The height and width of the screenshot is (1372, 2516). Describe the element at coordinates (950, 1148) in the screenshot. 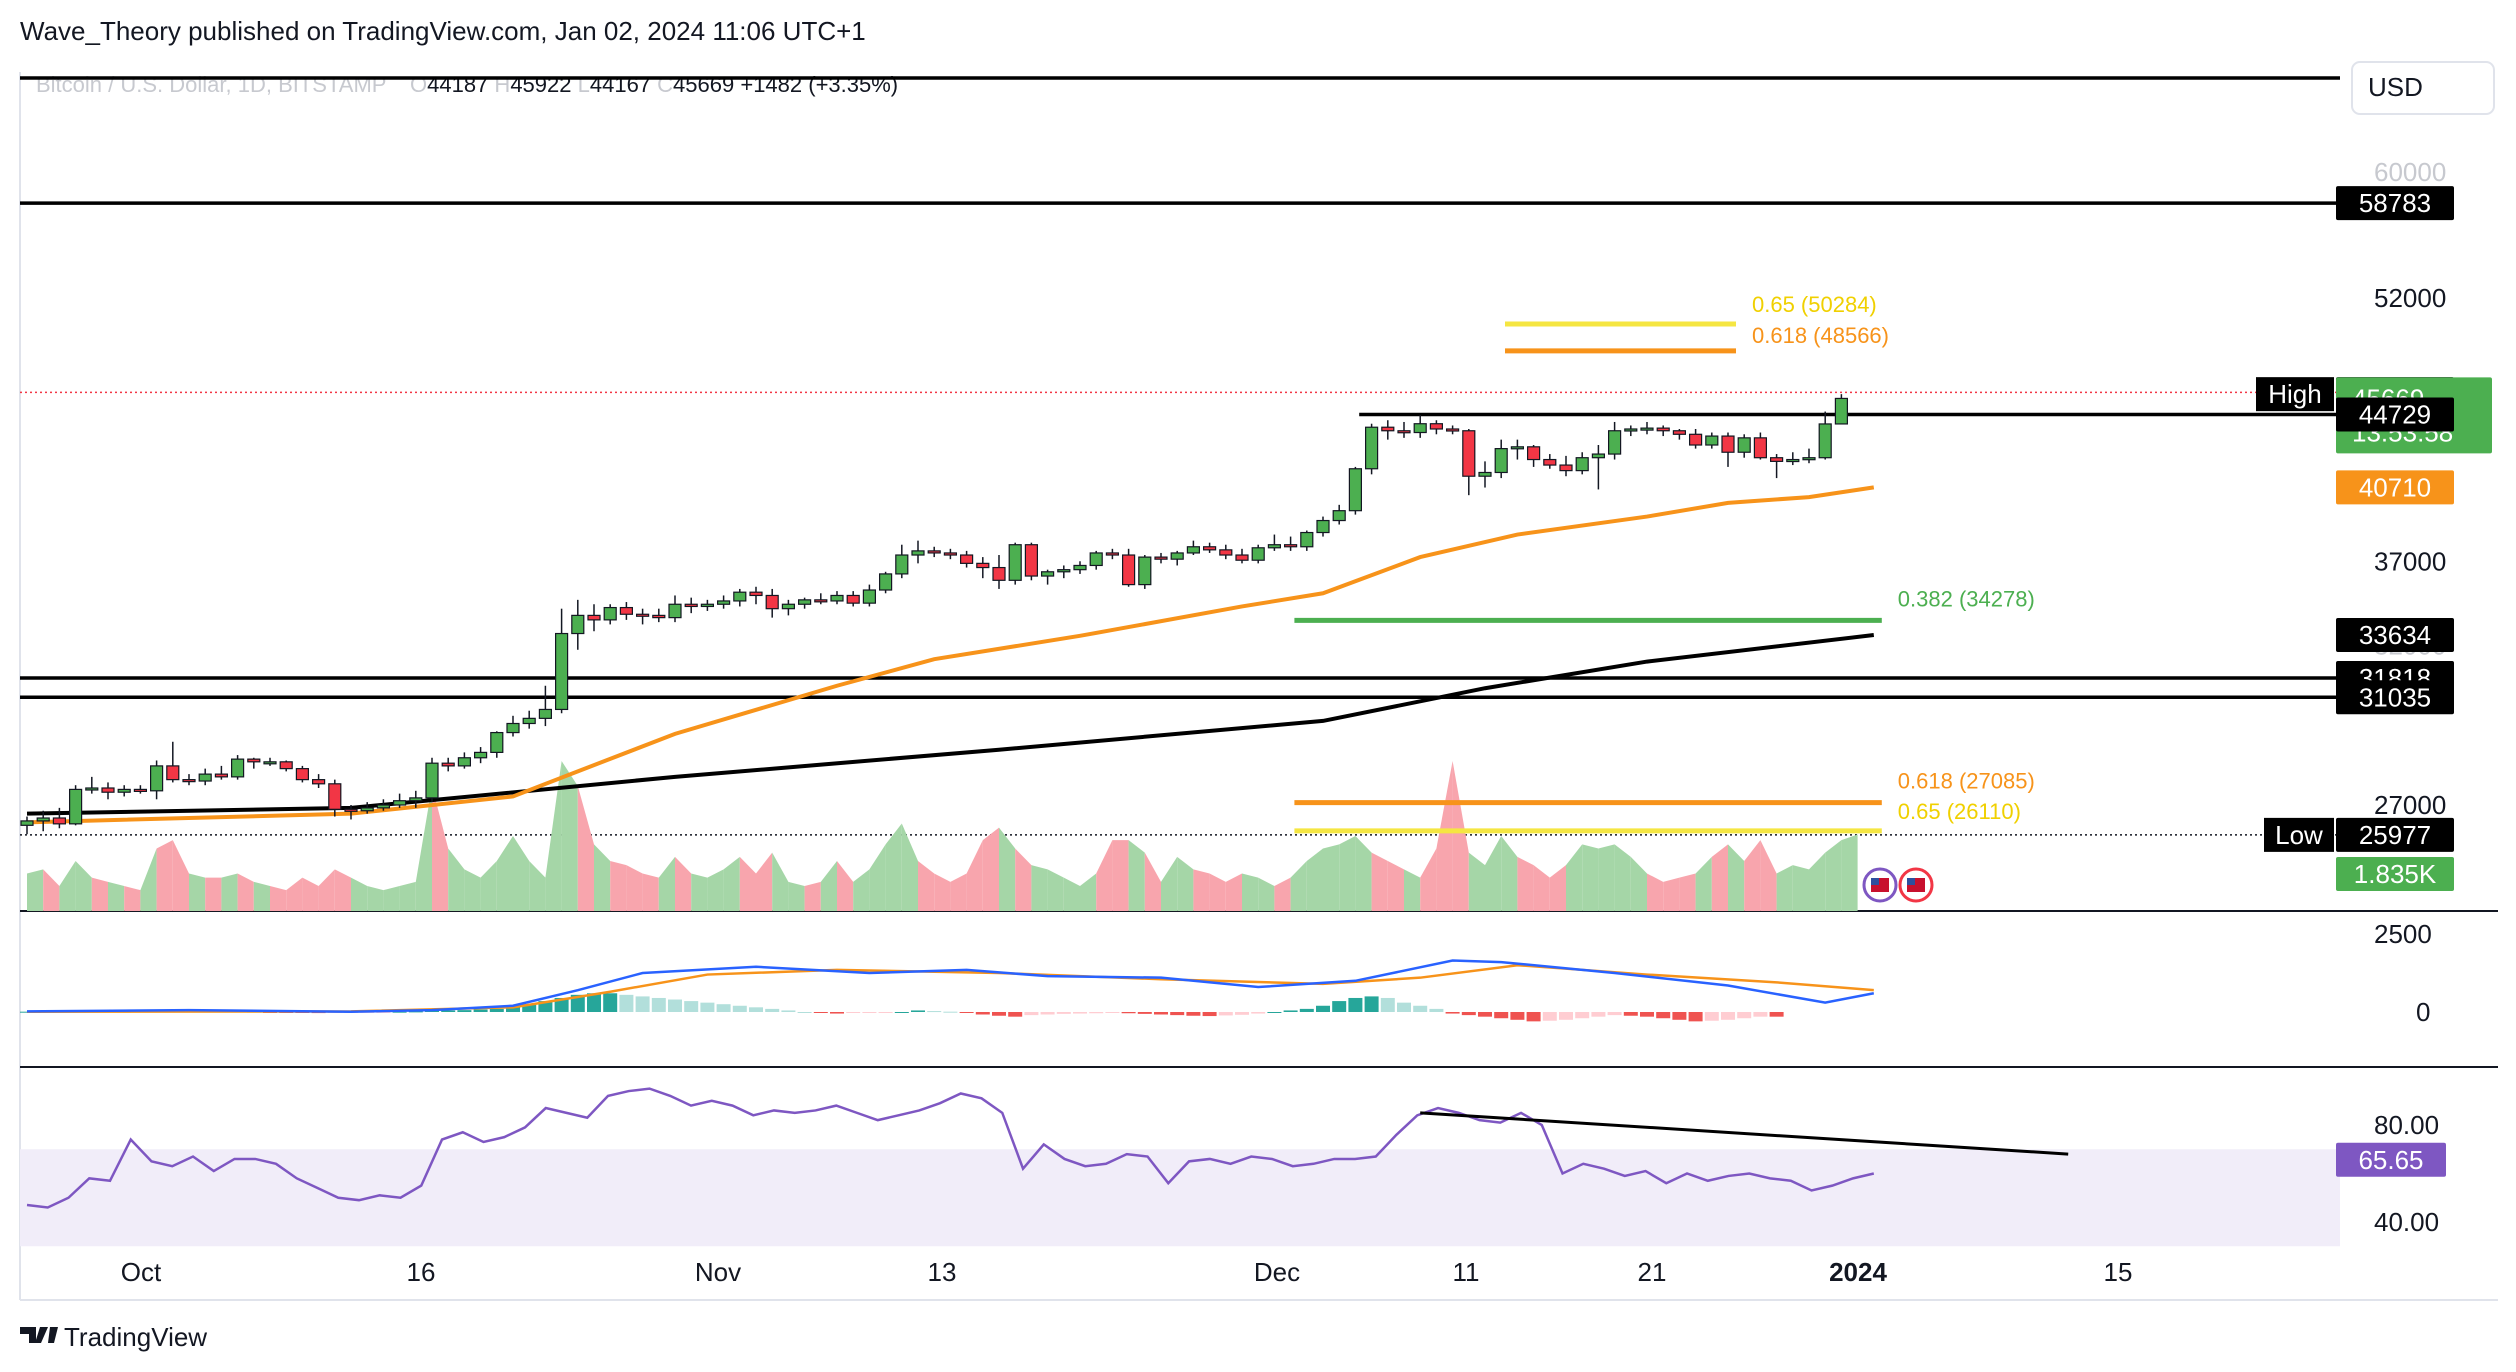

I see `rsi-line` at that location.